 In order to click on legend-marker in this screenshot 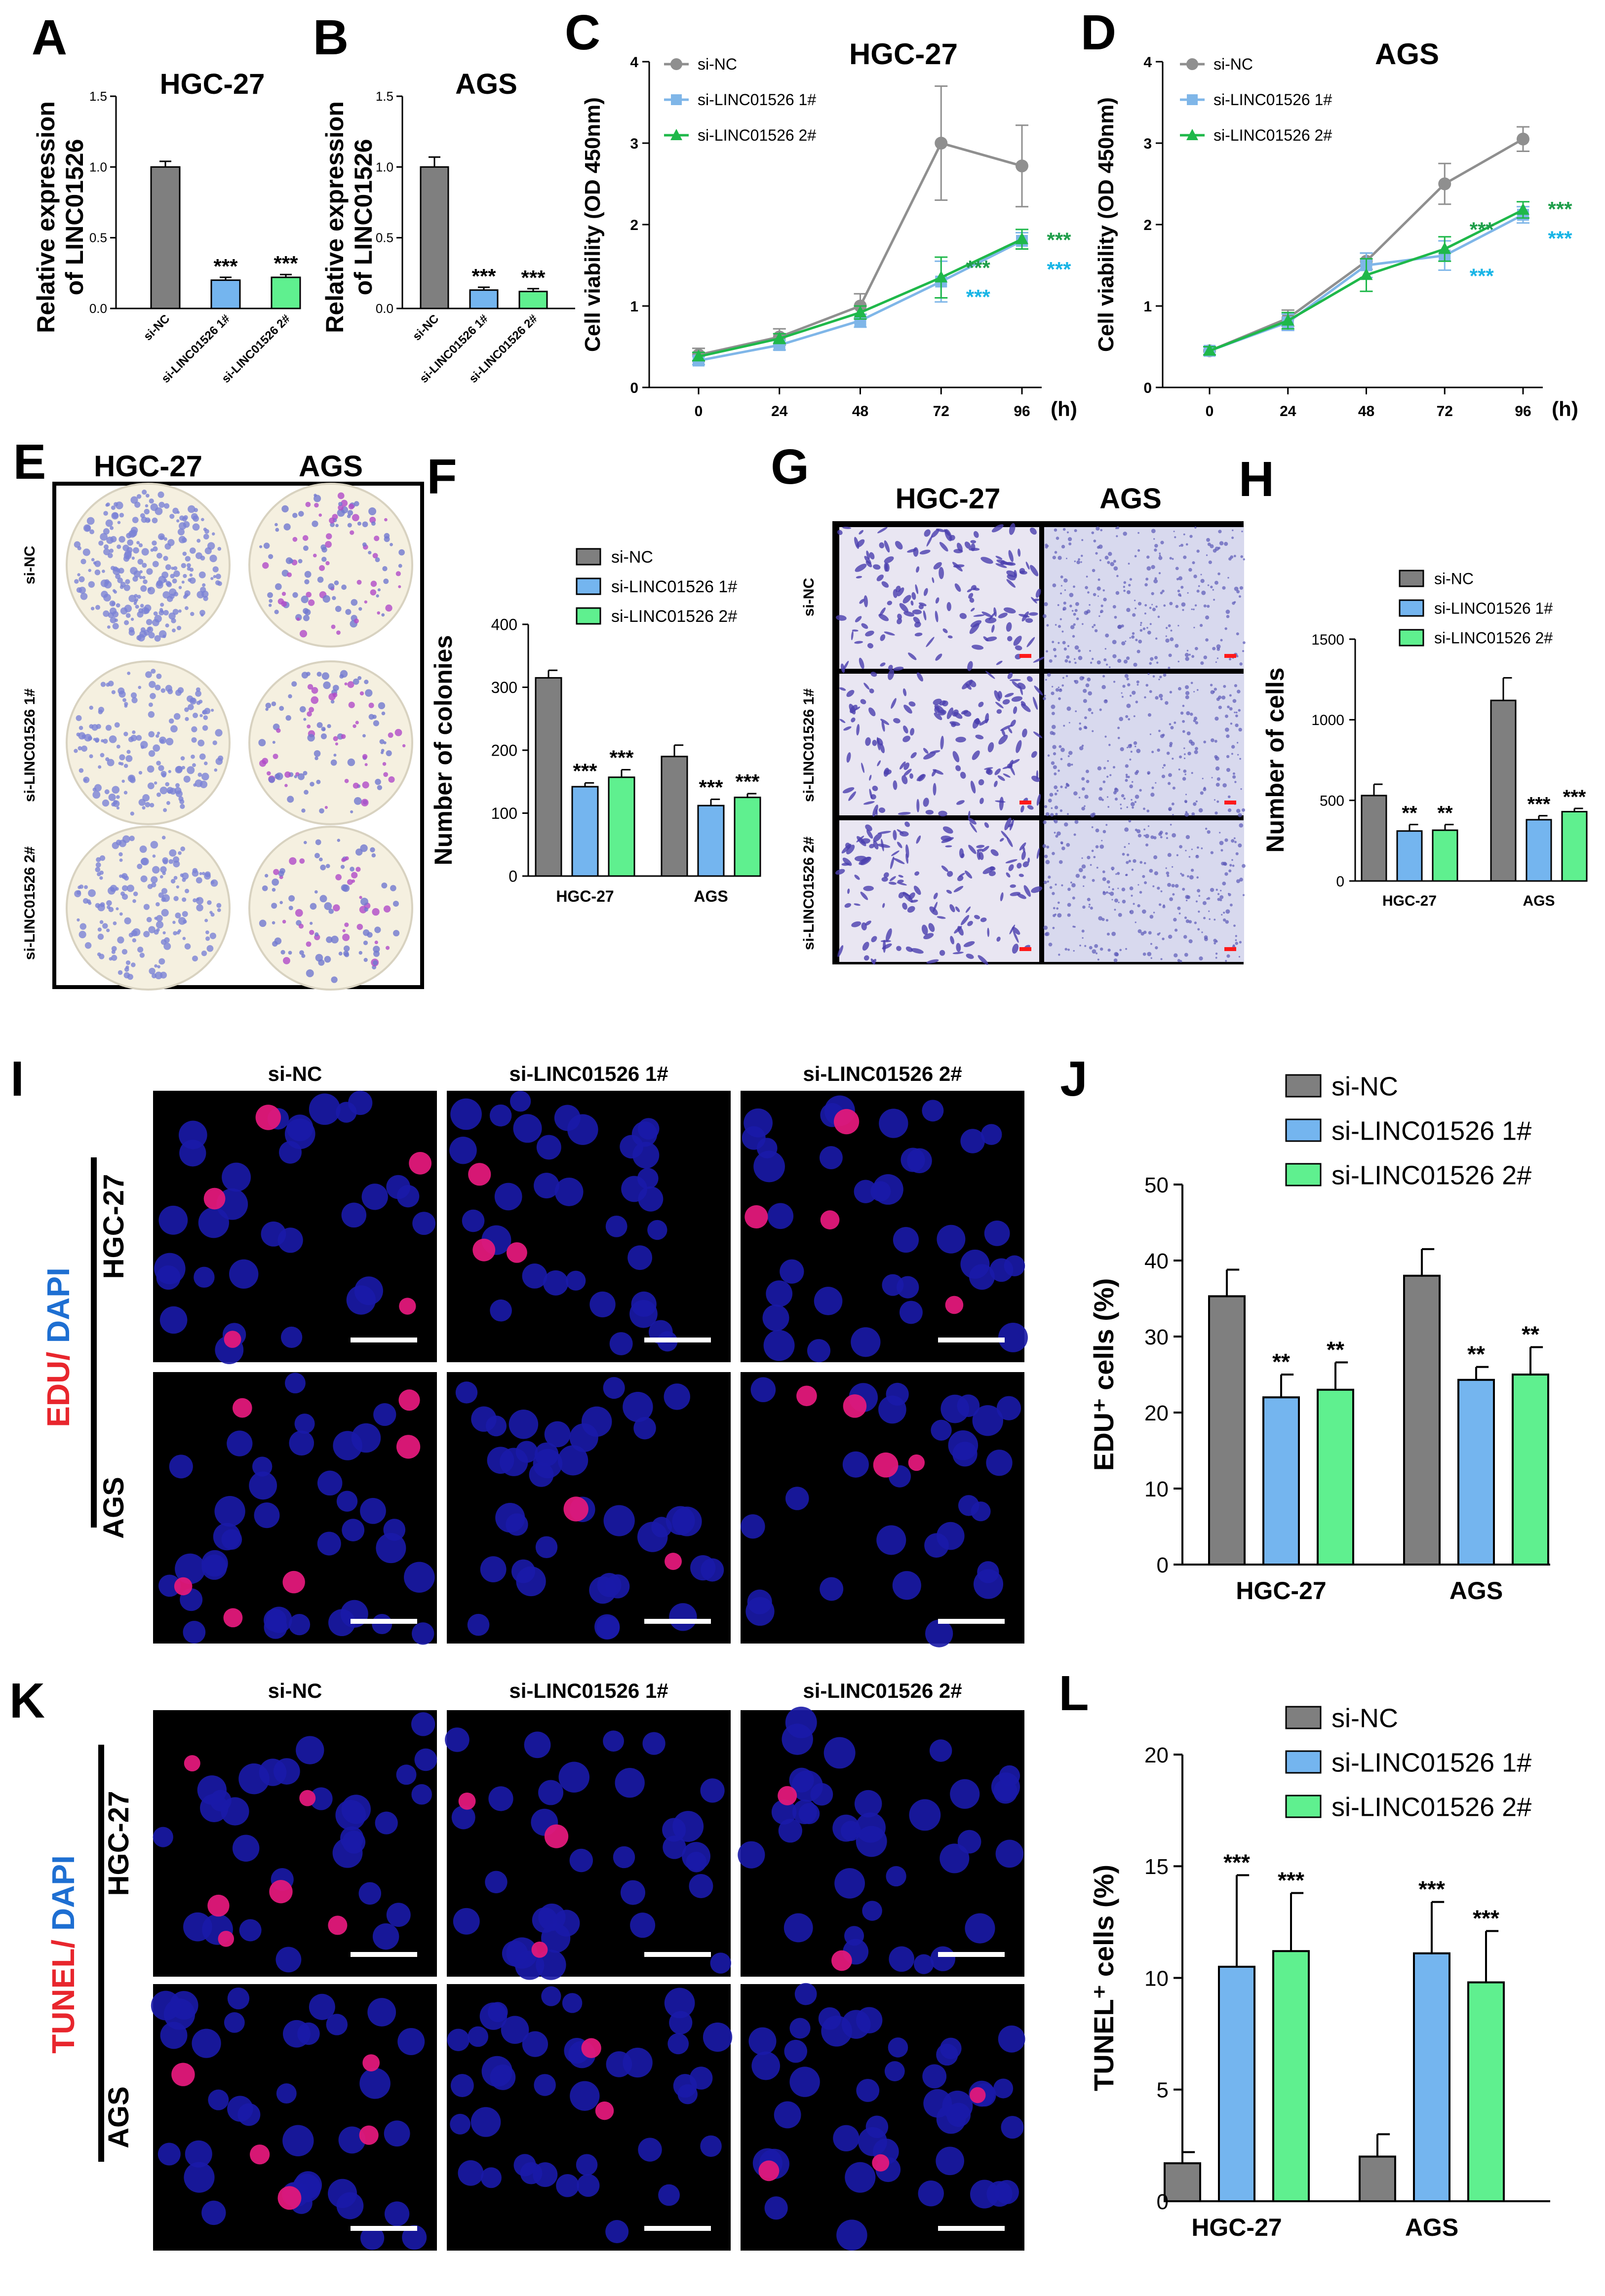, I will do `click(676, 134)`.